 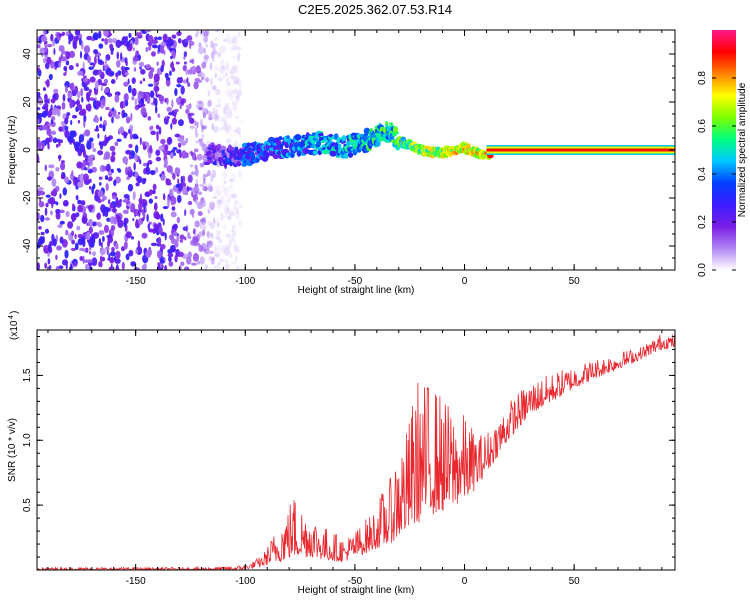 I want to click on y-tick-label: -20, so click(x=27, y=197).